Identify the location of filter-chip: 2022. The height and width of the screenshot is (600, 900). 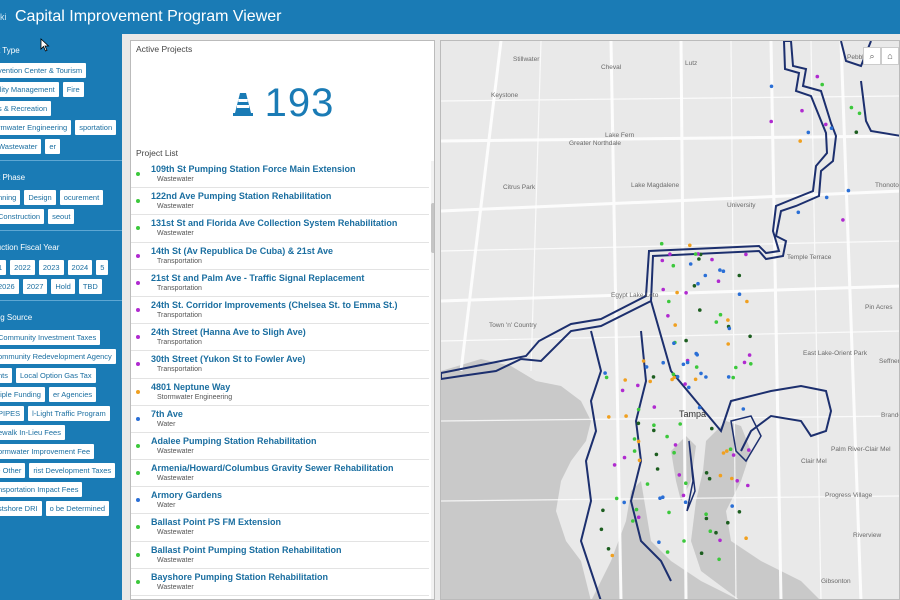
(22, 267).